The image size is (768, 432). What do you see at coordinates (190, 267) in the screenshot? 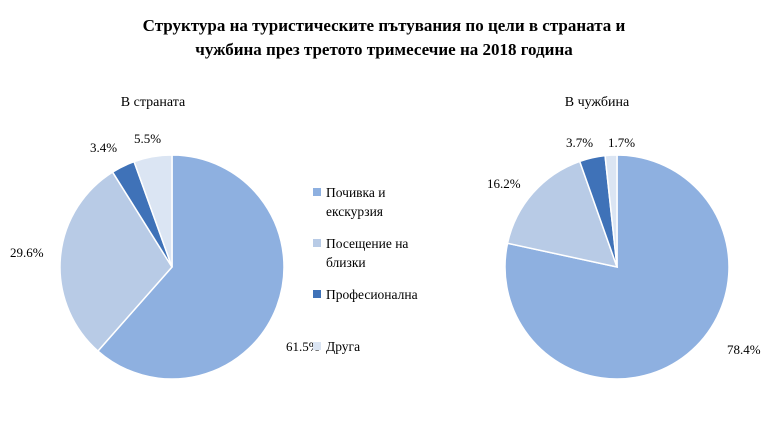
I see `pie-slice-почивка-и-екскурзия` at bounding box center [190, 267].